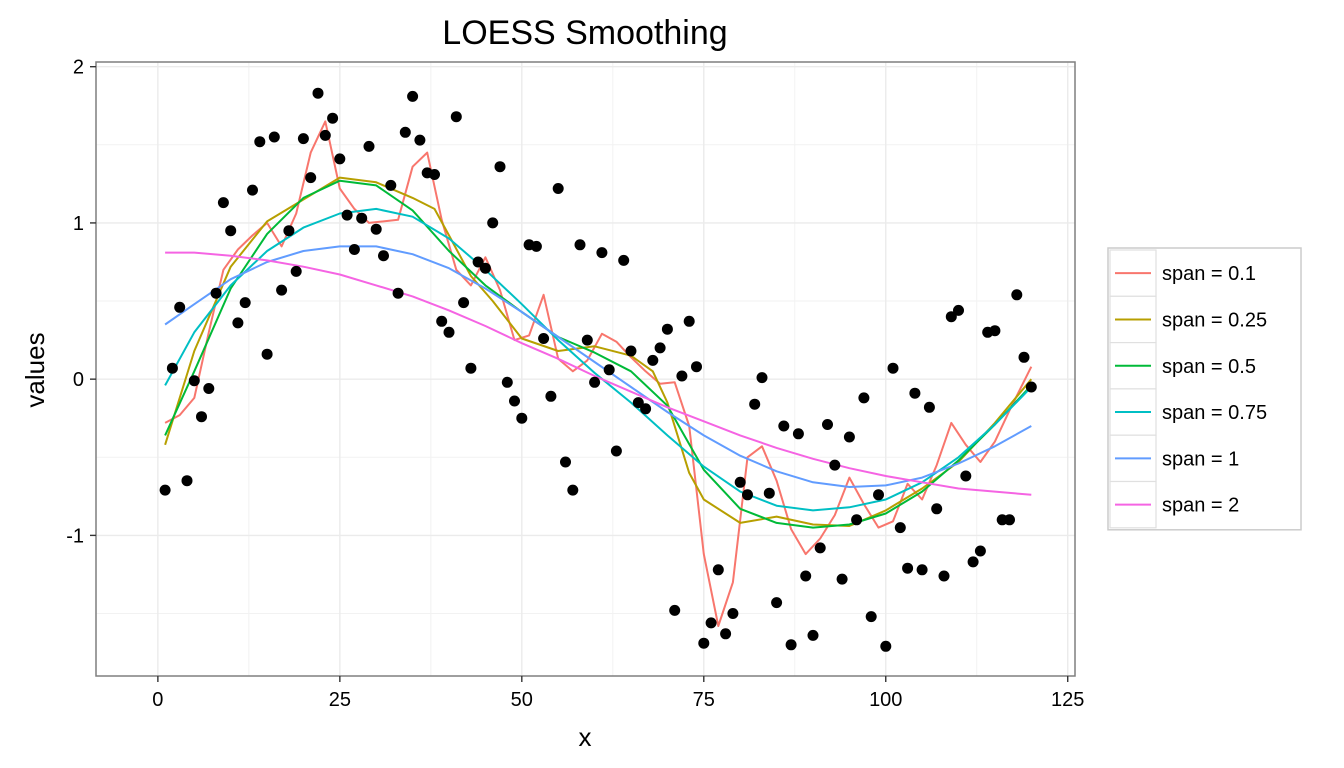 The height and width of the screenshot is (768, 1344). I want to click on x-tick-label: 100, so click(885, 700).